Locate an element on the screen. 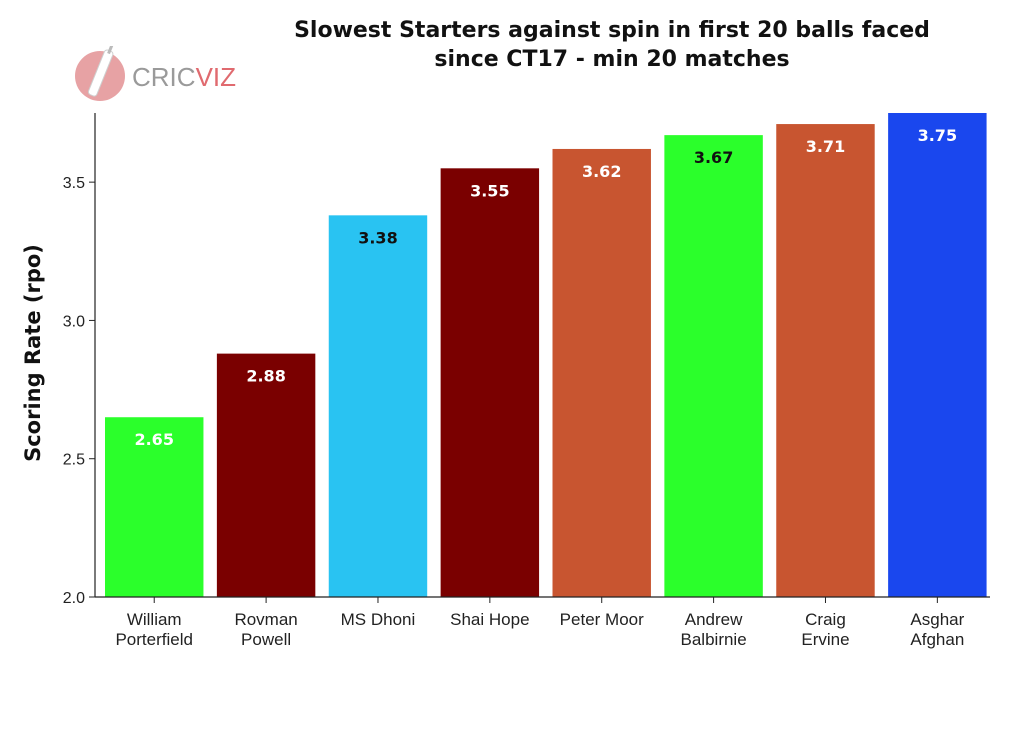 The image size is (1024, 745). cricviz-logo: CRICVIZ is located at coordinates (159, 75).